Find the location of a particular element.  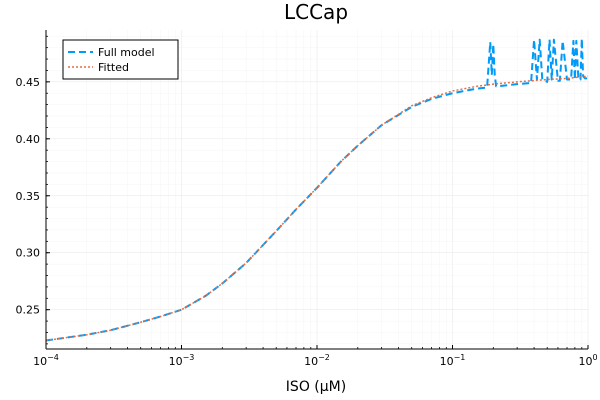

x-tick-label: 10⁻³ is located at coordinates (182, 360).